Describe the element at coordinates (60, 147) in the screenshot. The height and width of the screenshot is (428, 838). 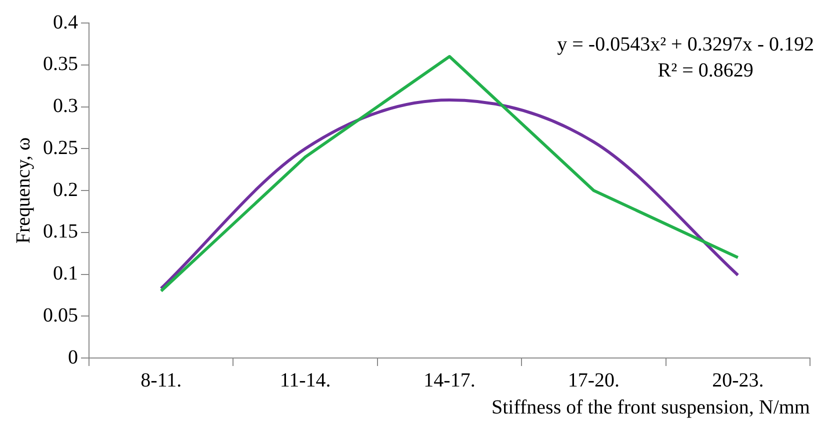
I see `y-tick-label: 0.25` at that location.